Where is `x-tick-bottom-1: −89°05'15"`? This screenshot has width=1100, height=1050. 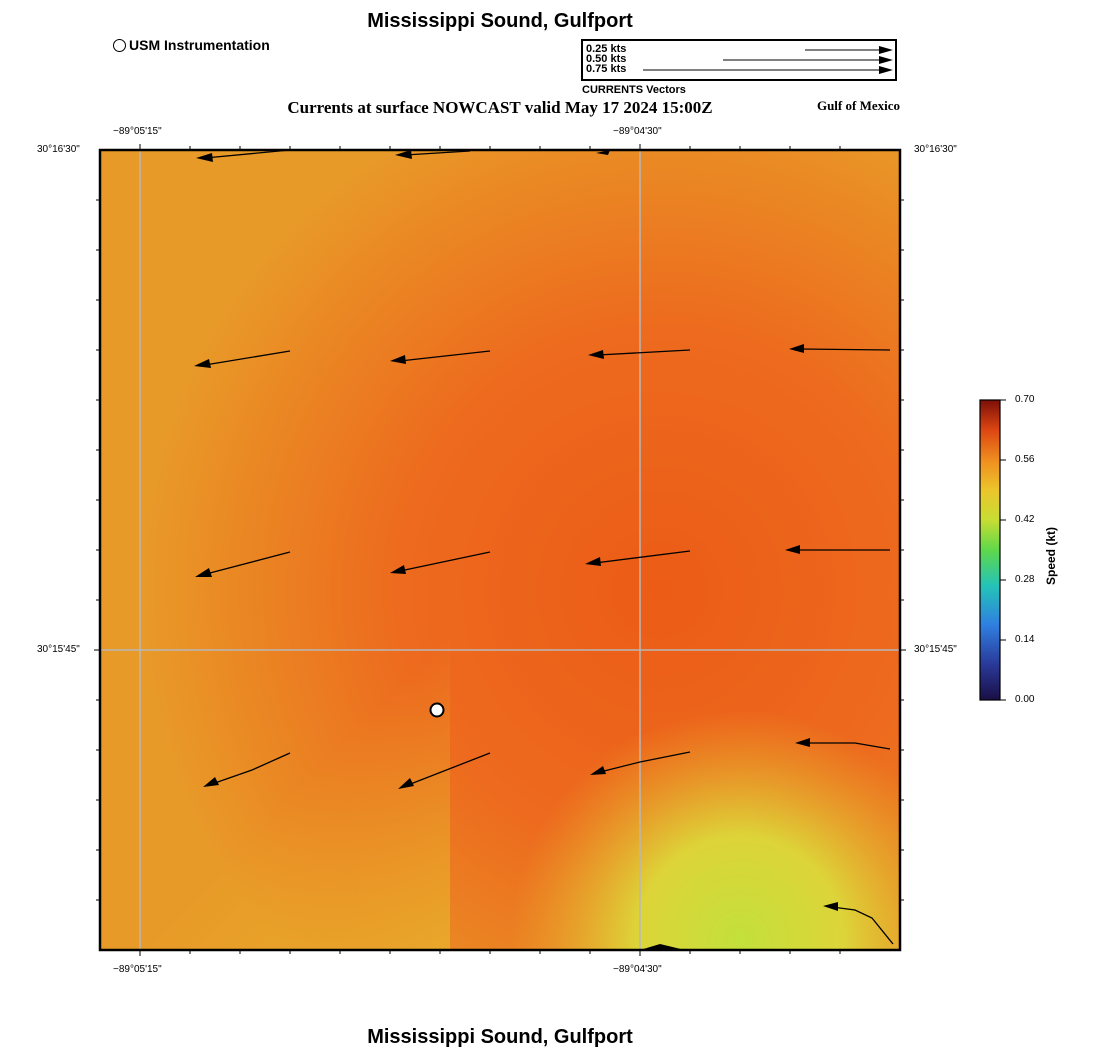 x-tick-bottom-1: −89°05'15" is located at coordinates (137, 969).